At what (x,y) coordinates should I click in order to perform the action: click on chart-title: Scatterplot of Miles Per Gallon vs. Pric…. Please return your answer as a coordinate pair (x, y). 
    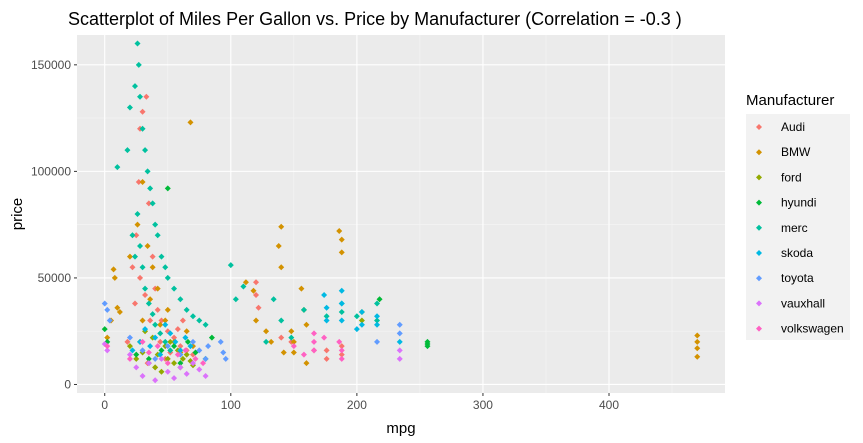
    Looking at the image, I should click on (375, 19).